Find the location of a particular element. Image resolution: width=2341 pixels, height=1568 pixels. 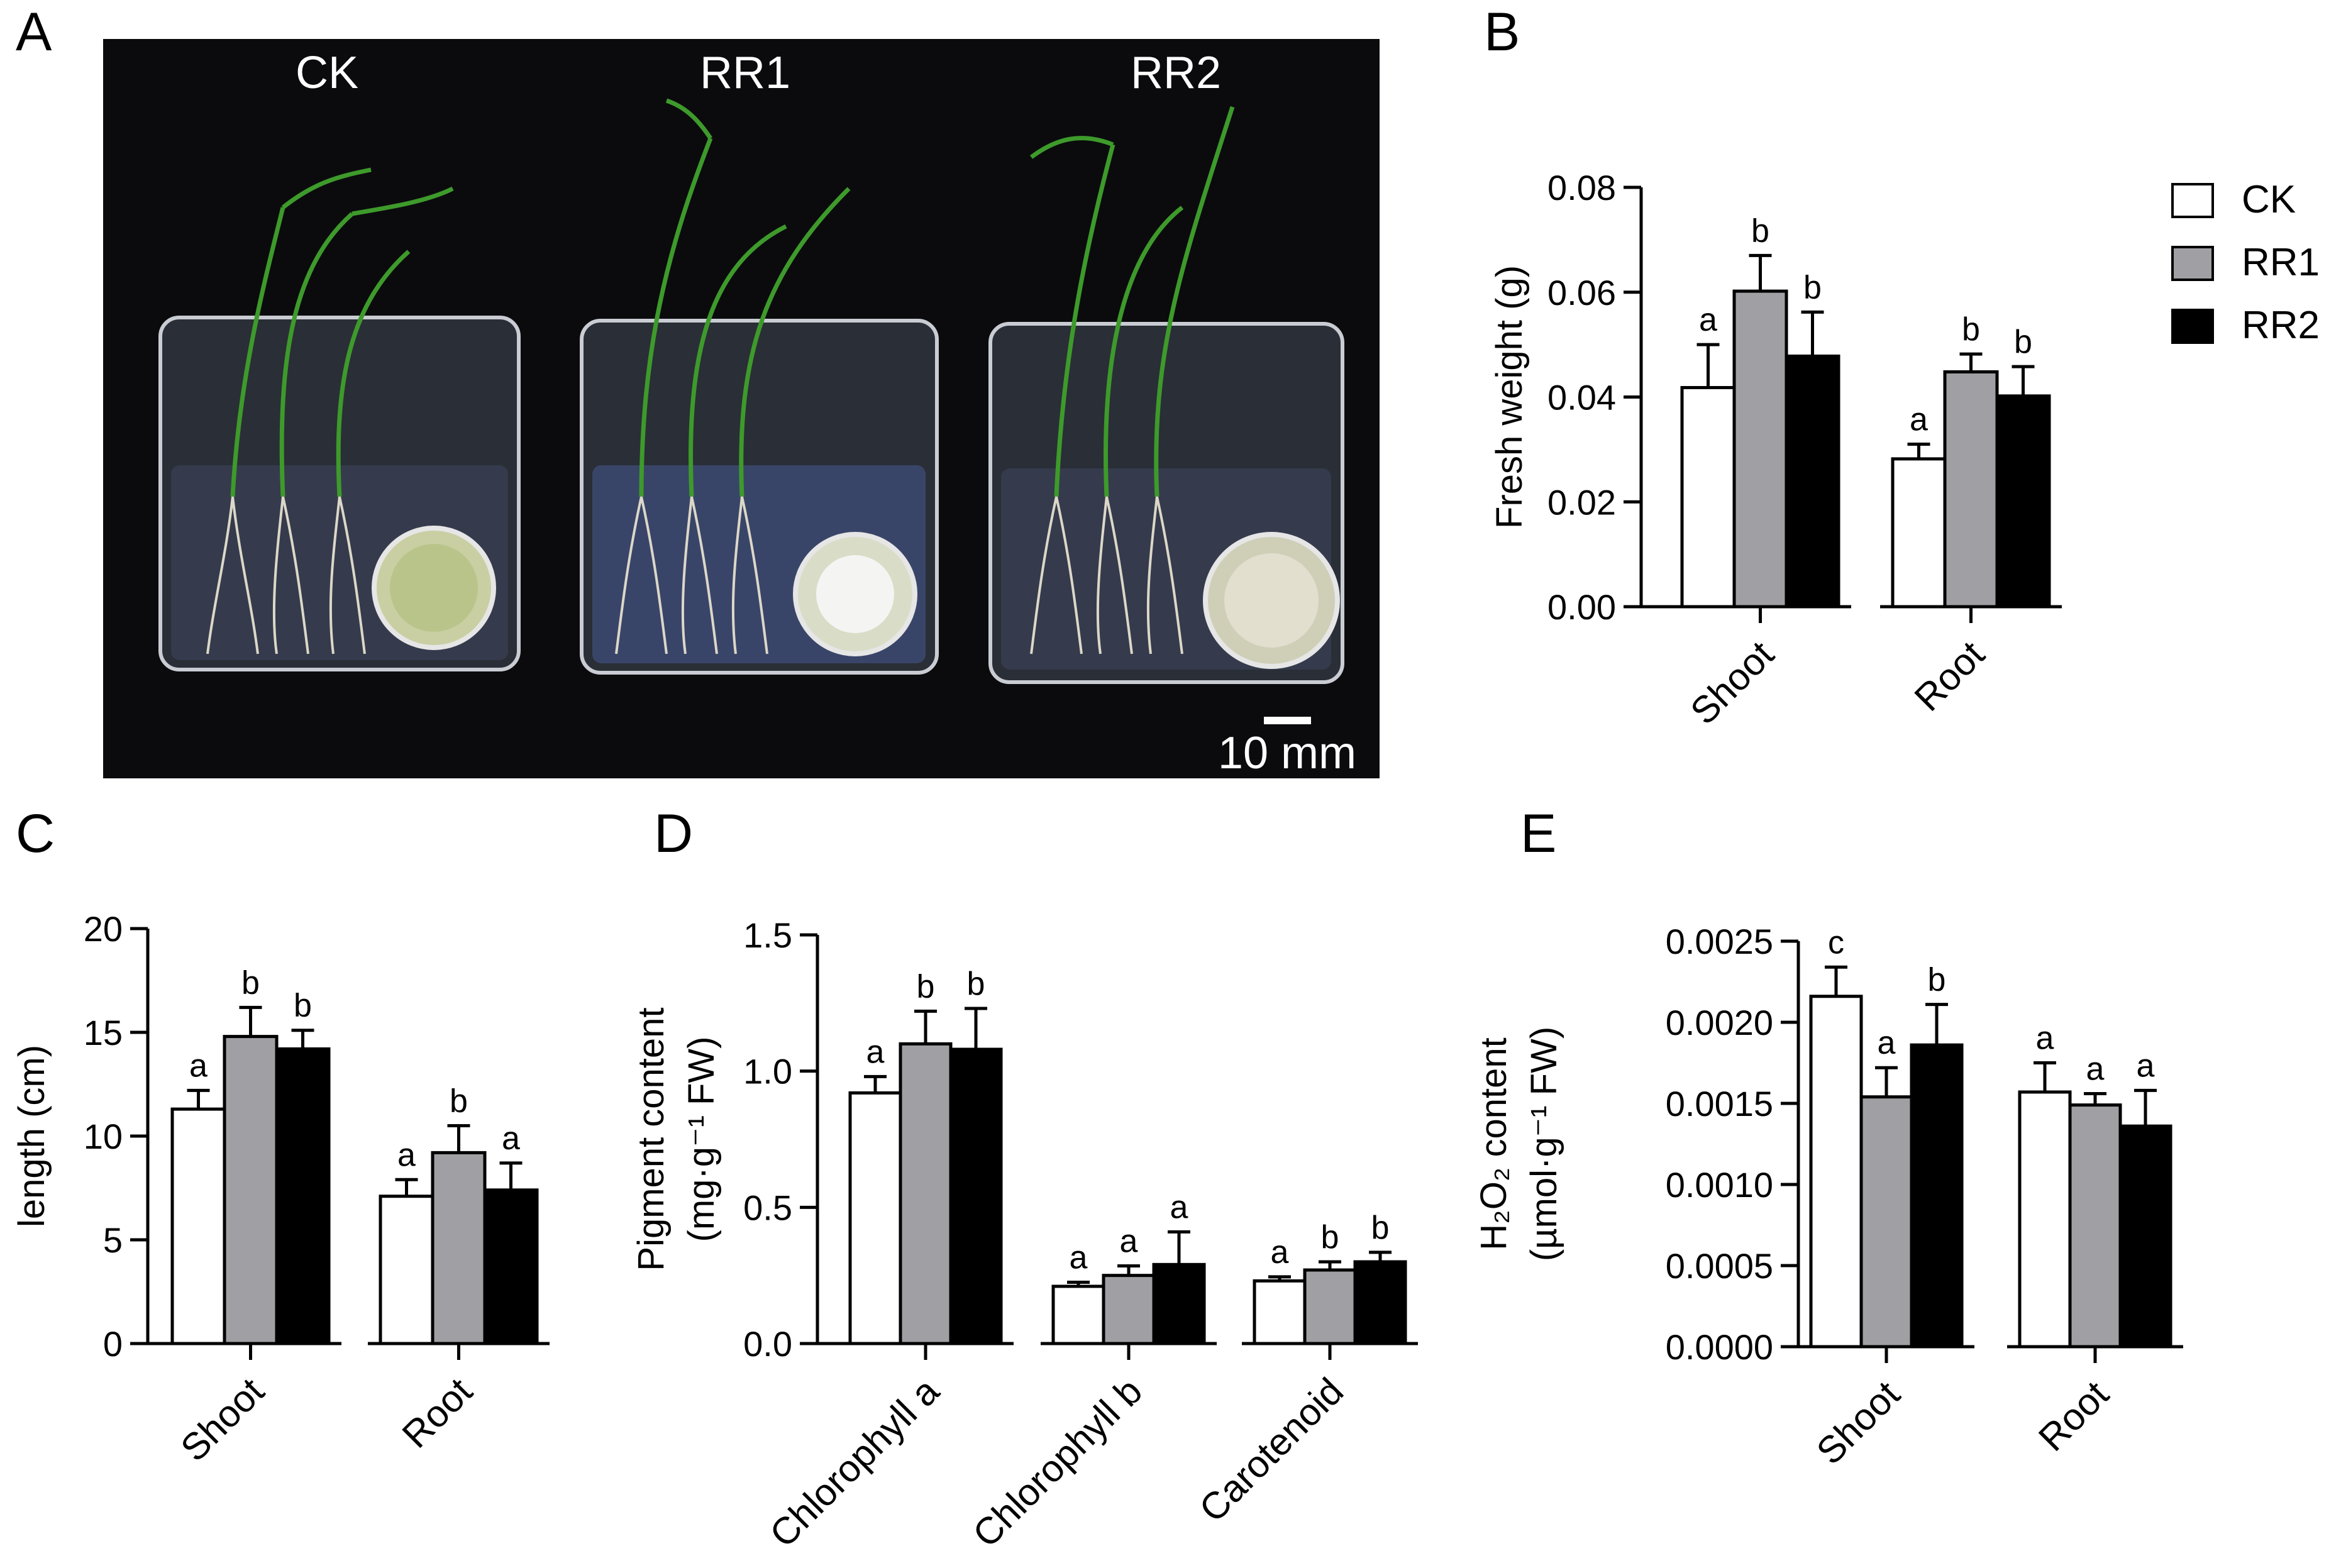

y-axis-label: Fresh weight (g) is located at coordinates (1509, 397).